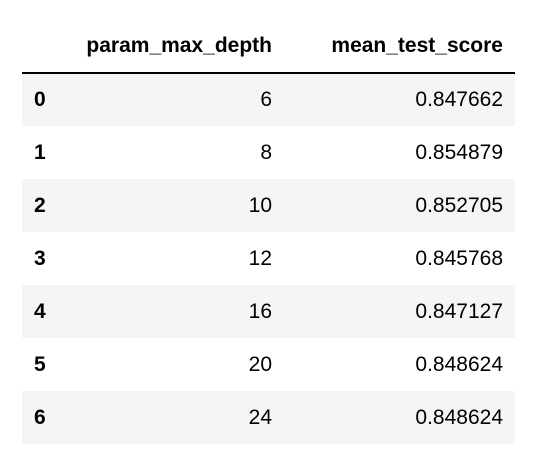 The image size is (534, 458). I want to click on index-header, so click(45, 47).